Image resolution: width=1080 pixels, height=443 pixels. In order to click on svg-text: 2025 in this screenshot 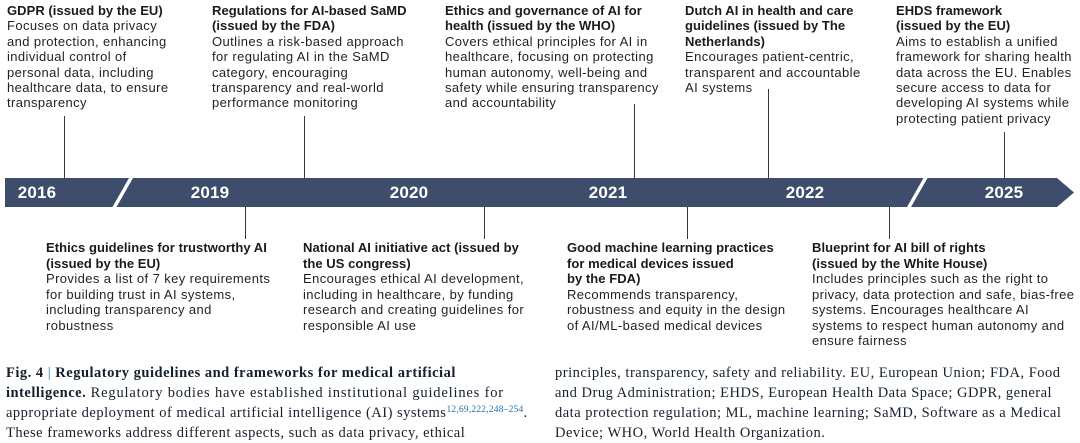, I will do `click(1004, 192)`.